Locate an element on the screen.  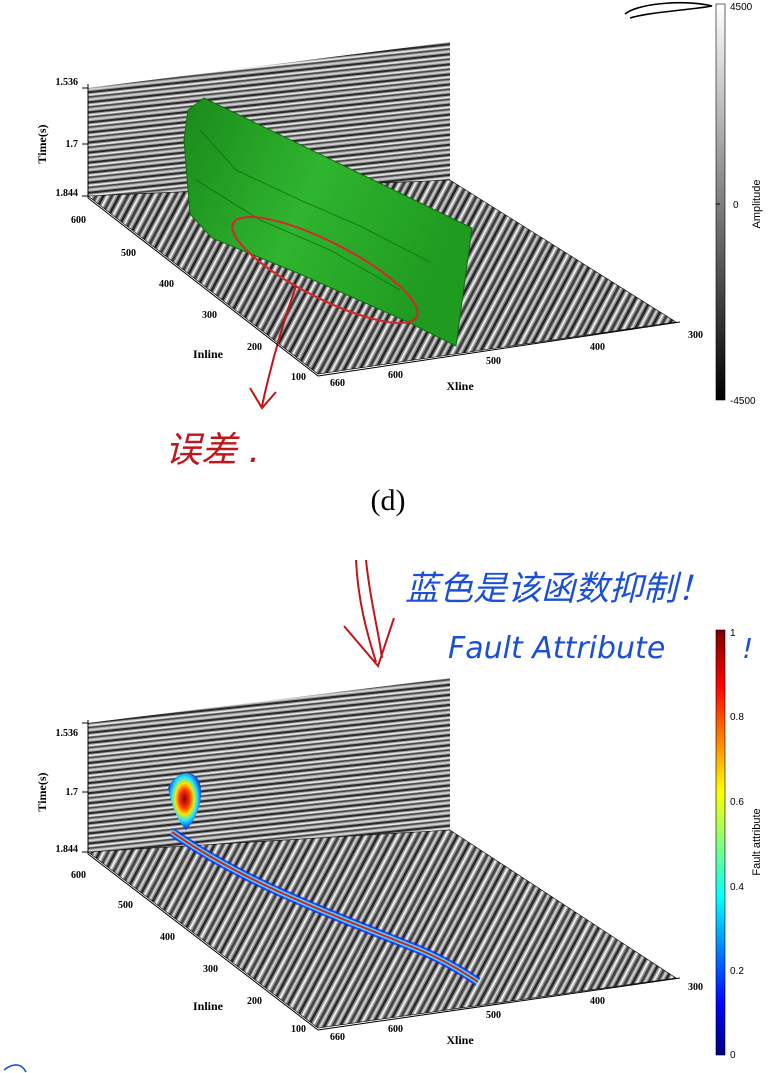
amplitude-colorbar is located at coordinates (720, 202).